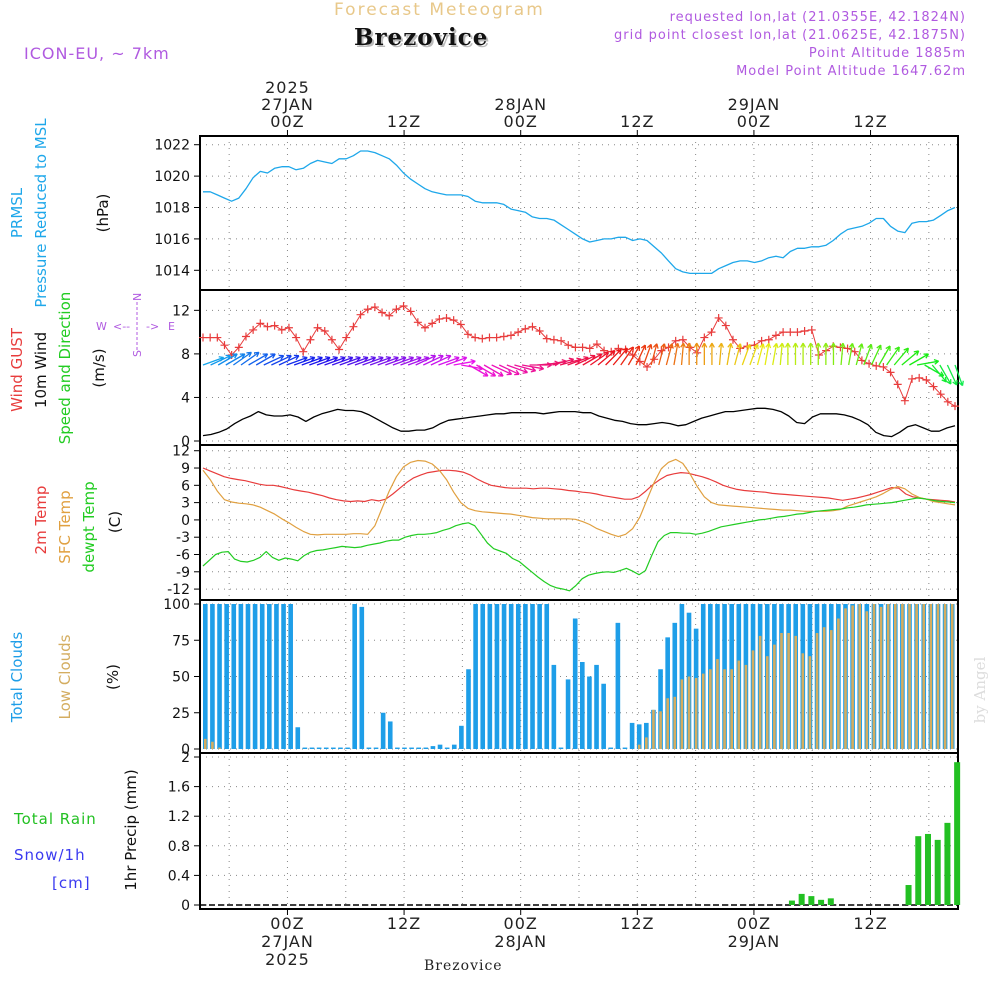  Describe the element at coordinates (754, 941) in the screenshot. I see `bottom-time-label: 29JAN` at that location.